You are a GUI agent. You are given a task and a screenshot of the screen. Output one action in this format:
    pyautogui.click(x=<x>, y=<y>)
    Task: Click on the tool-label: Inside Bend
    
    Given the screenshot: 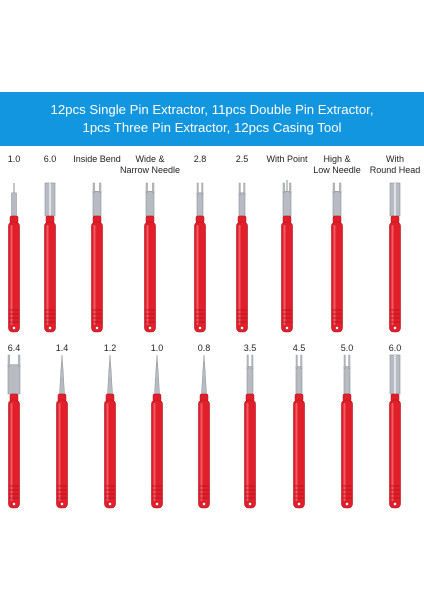 What is the action you would take?
    pyautogui.click(x=97, y=159)
    